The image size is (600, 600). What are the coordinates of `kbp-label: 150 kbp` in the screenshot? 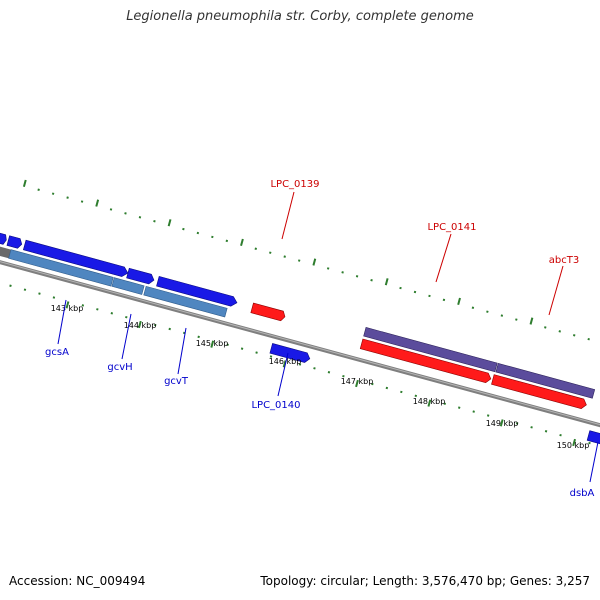 It's located at (573, 445).